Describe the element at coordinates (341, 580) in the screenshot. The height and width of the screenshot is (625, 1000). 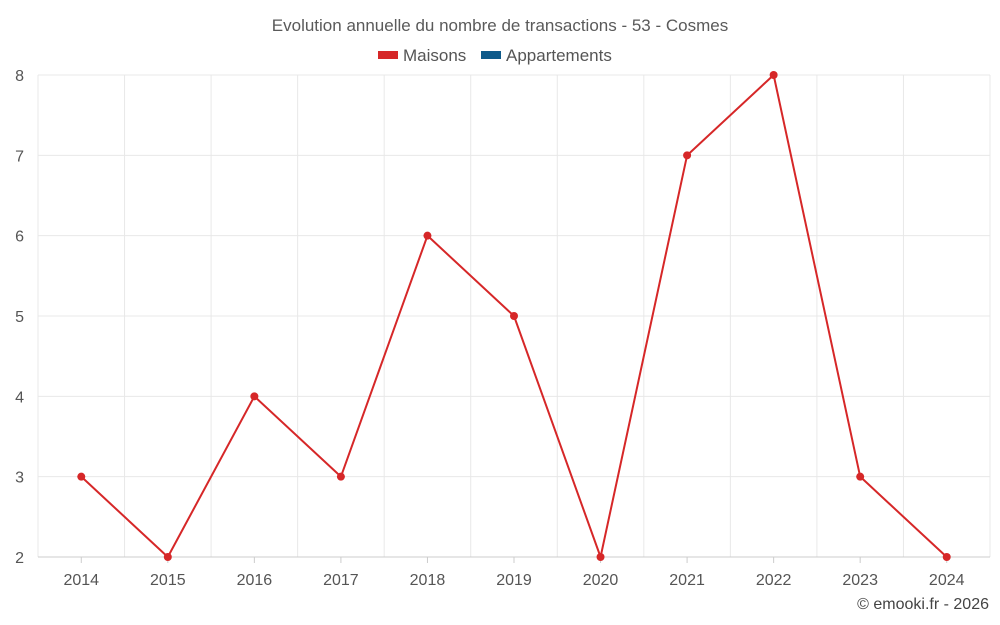
I see `x-tick-label: 2017` at that location.